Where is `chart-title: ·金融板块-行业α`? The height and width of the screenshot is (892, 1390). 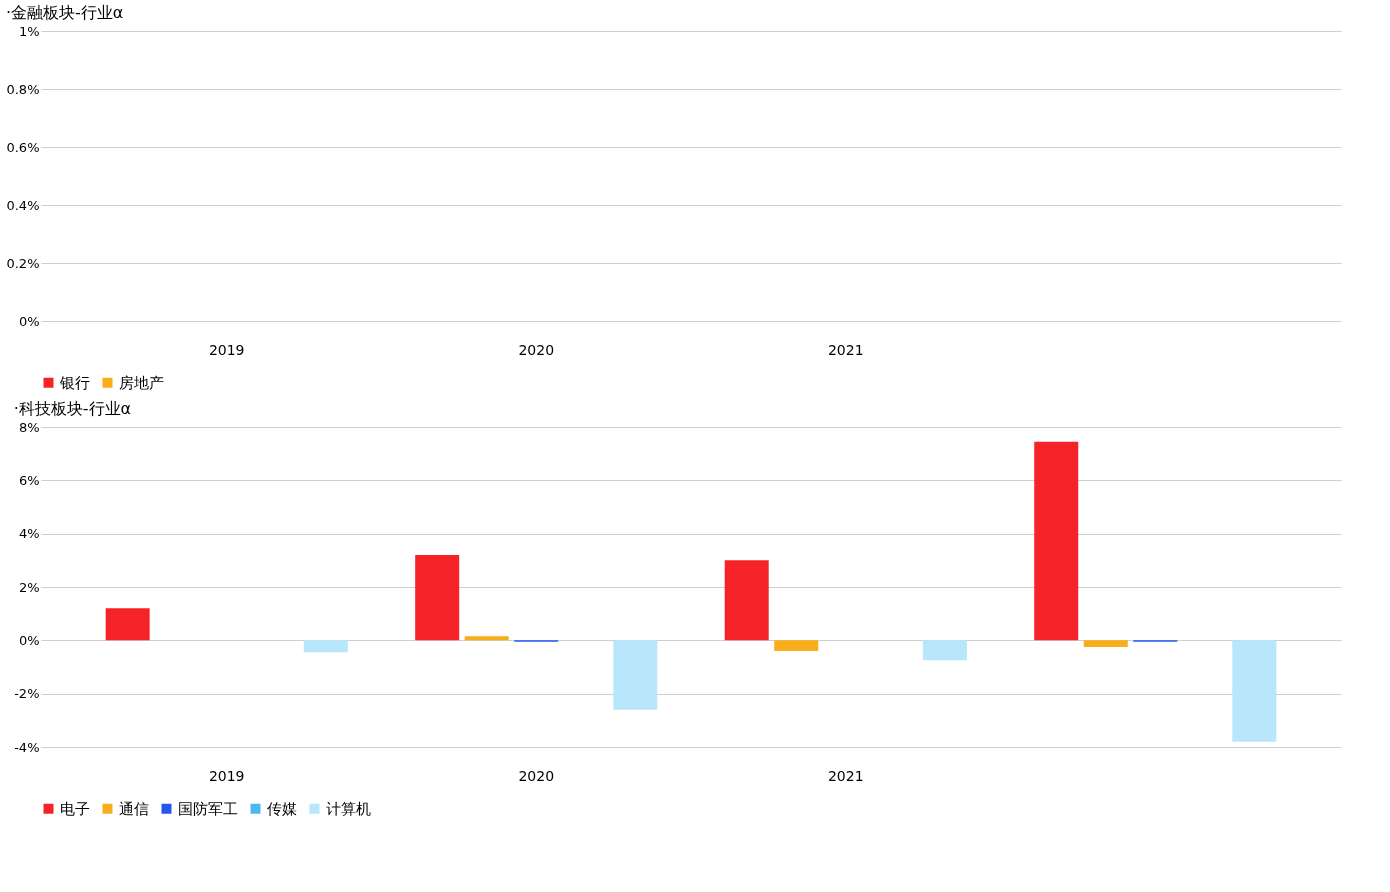
chart-title: ·金融板块-行业α is located at coordinates (64, 12).